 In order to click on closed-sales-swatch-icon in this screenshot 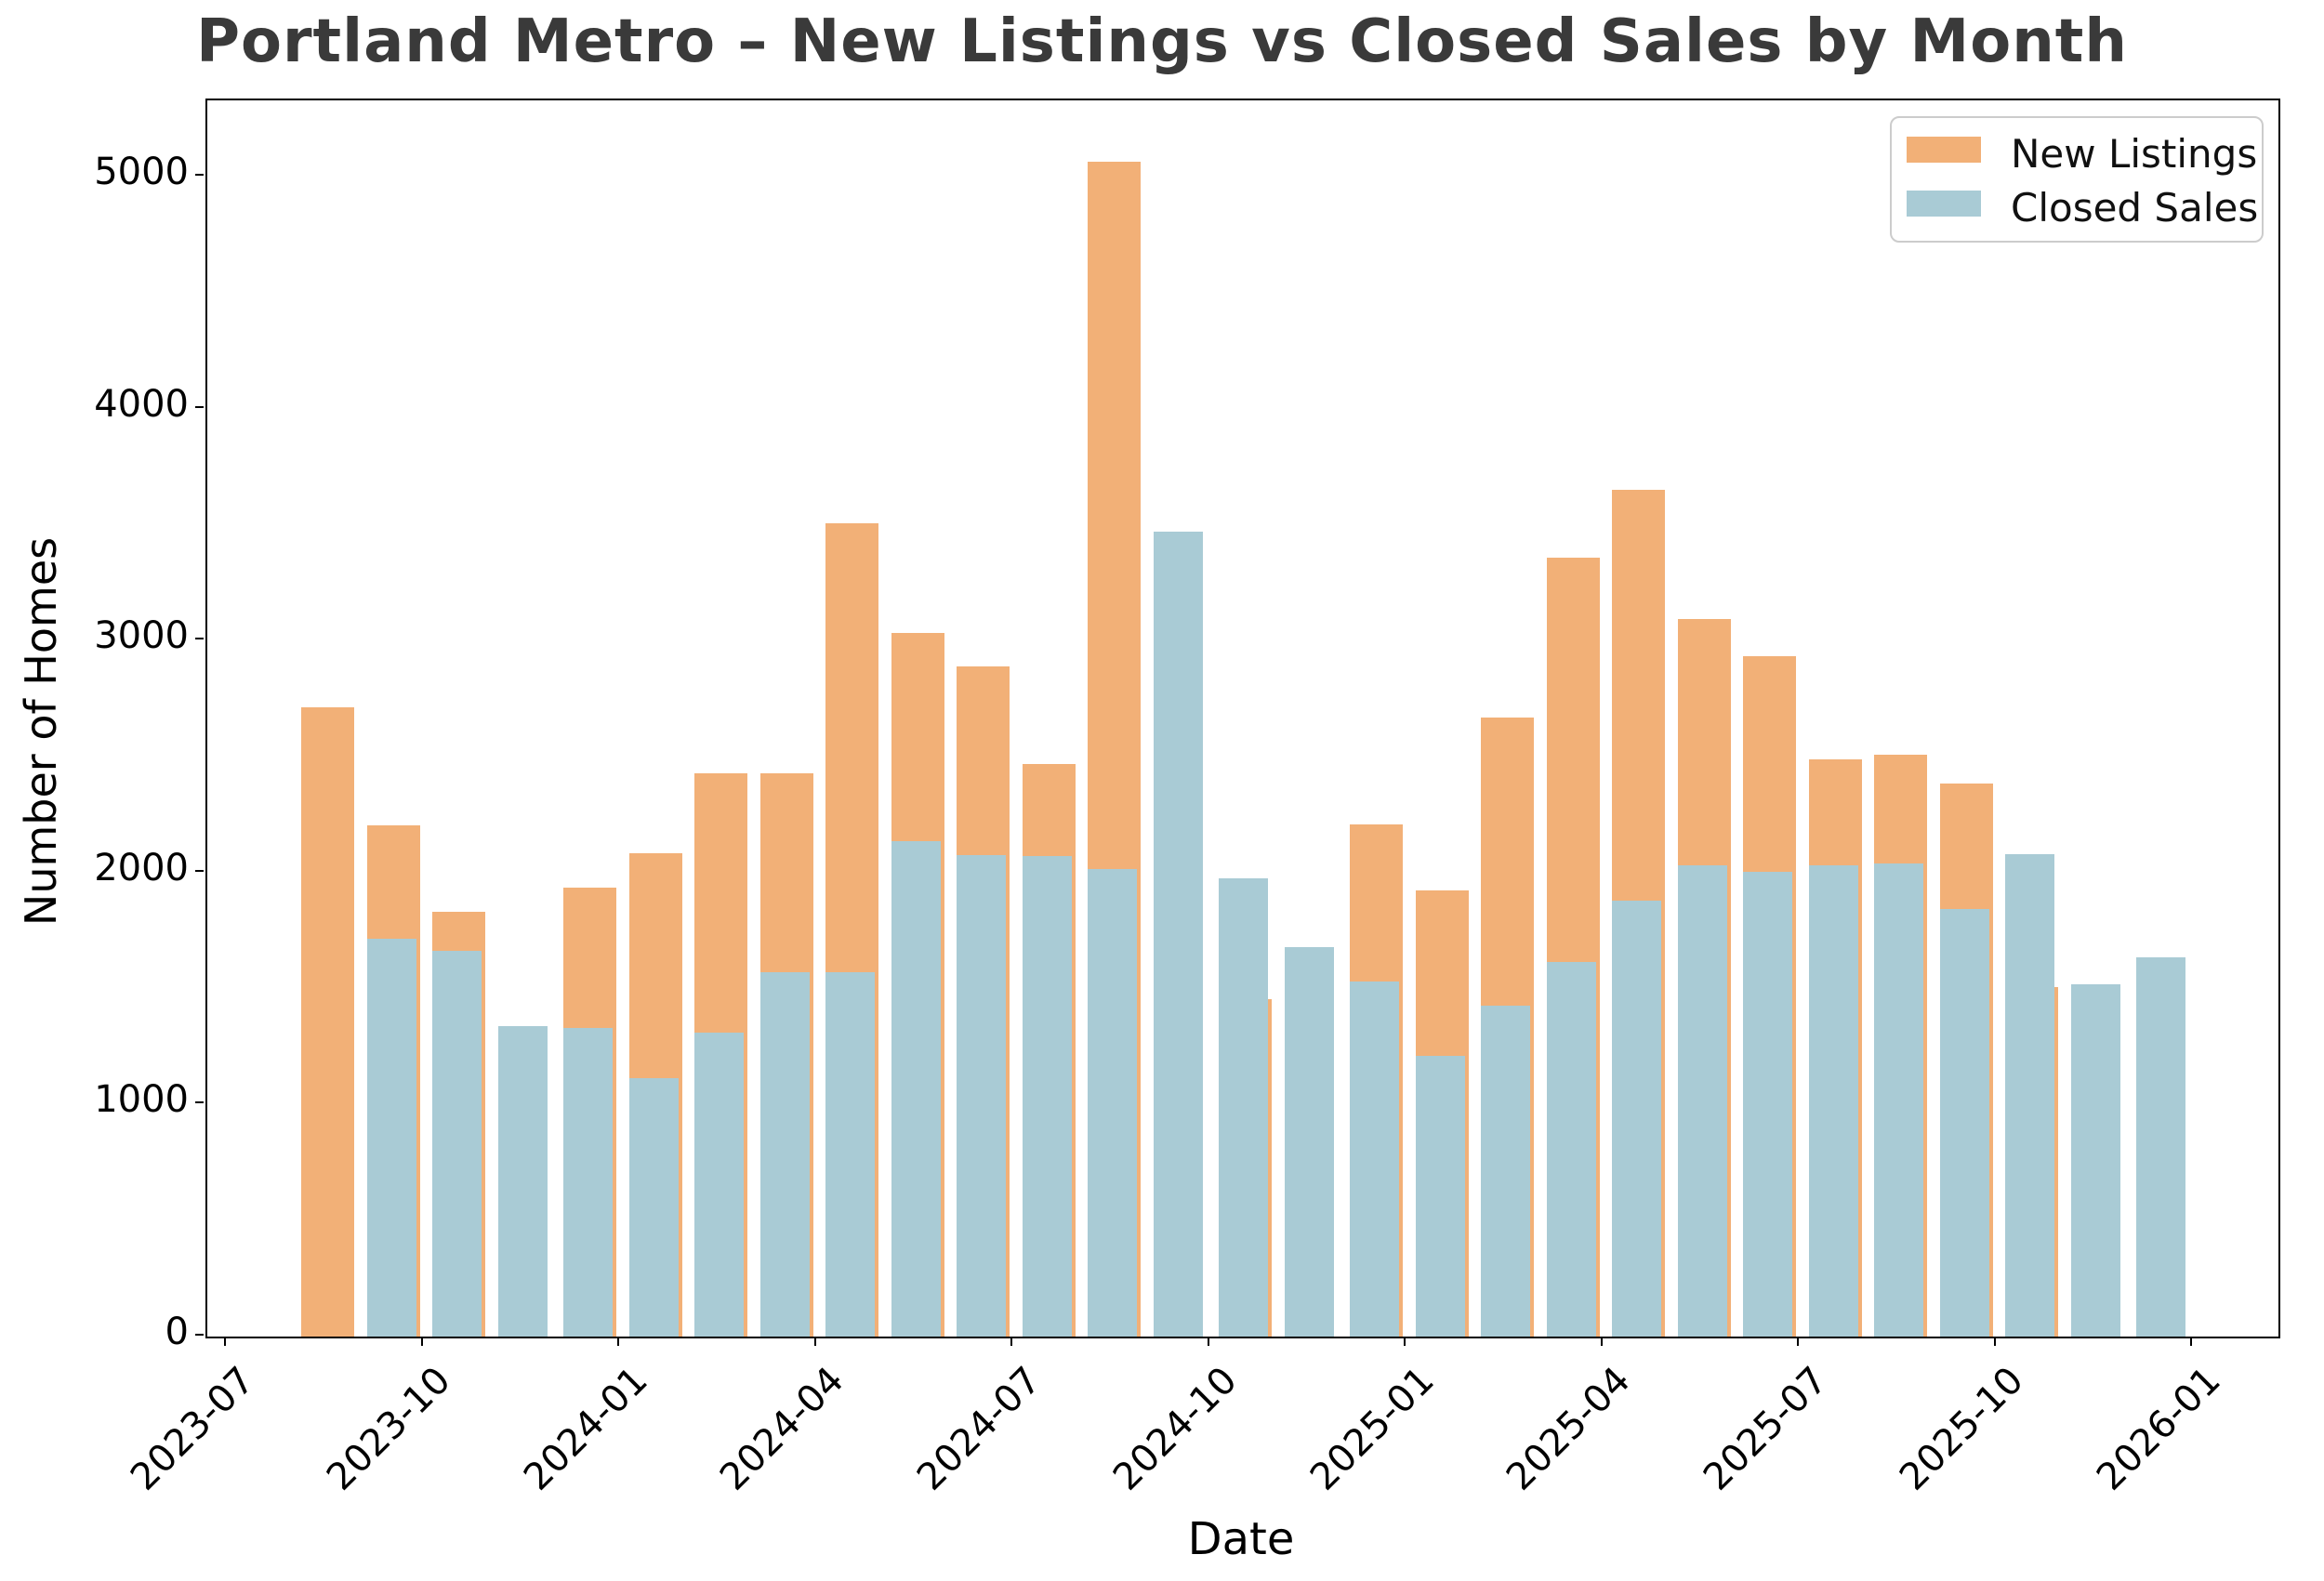, I will do `click(1944, 204)`.